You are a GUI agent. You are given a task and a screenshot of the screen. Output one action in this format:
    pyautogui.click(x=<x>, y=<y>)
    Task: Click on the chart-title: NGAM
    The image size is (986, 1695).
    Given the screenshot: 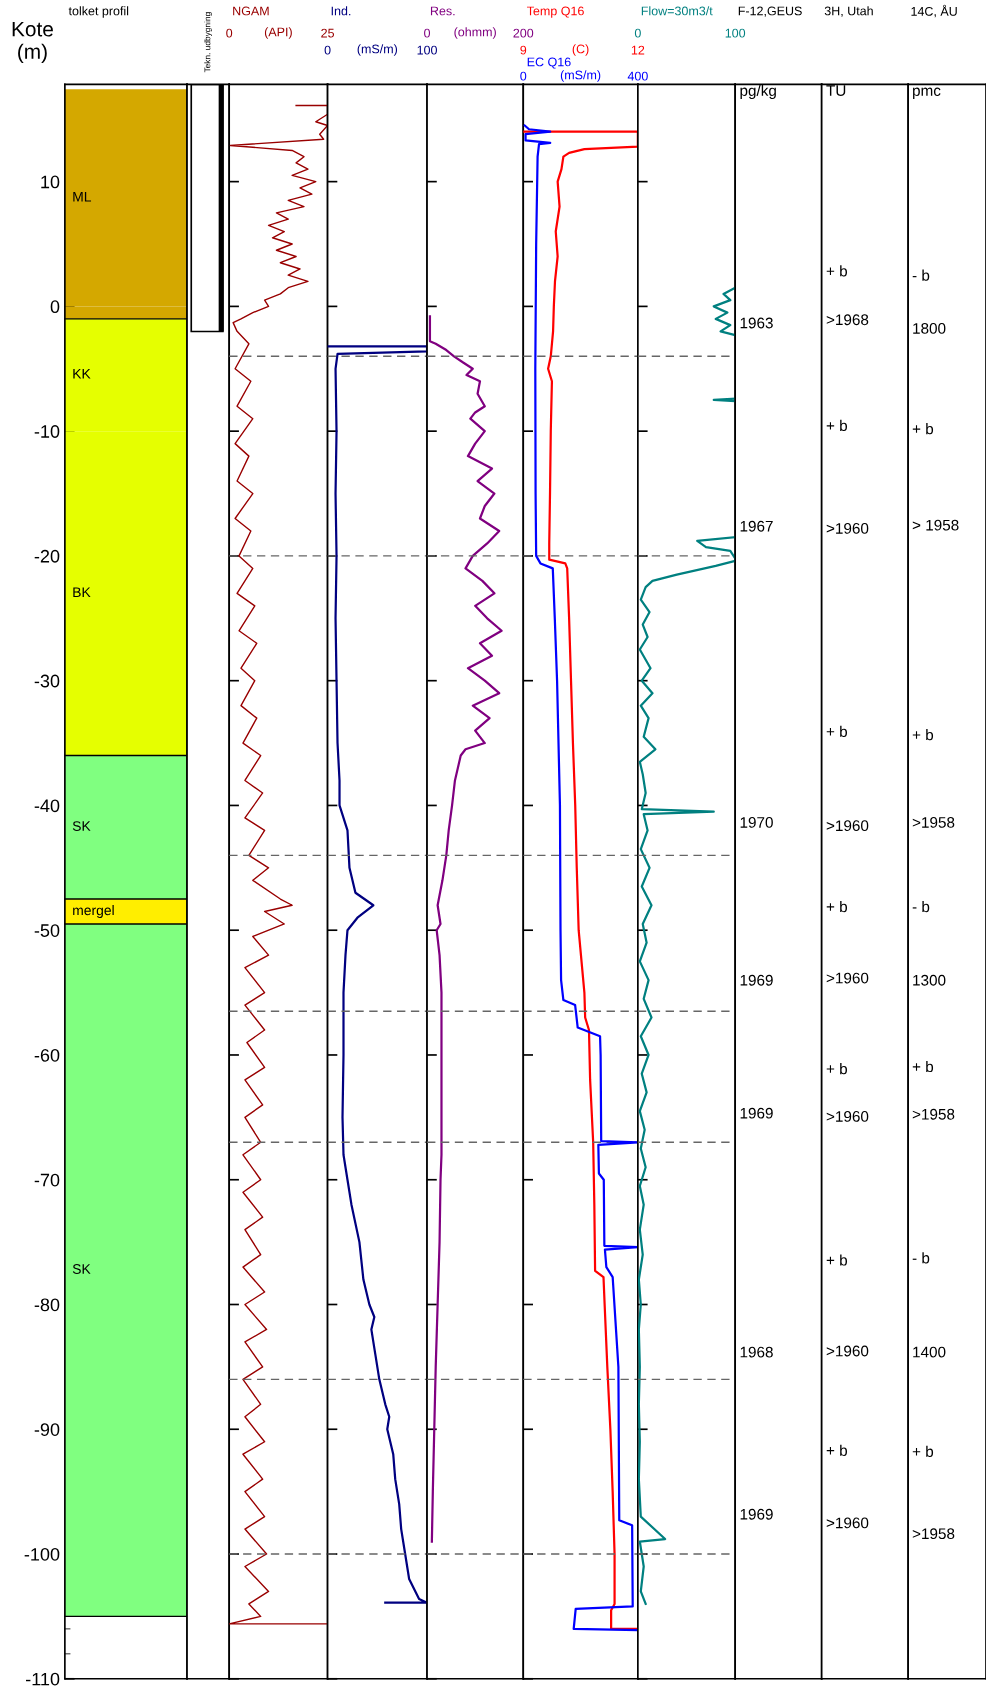 What is the action you would take?
    pyautogui.click(x=251, y=11)
    